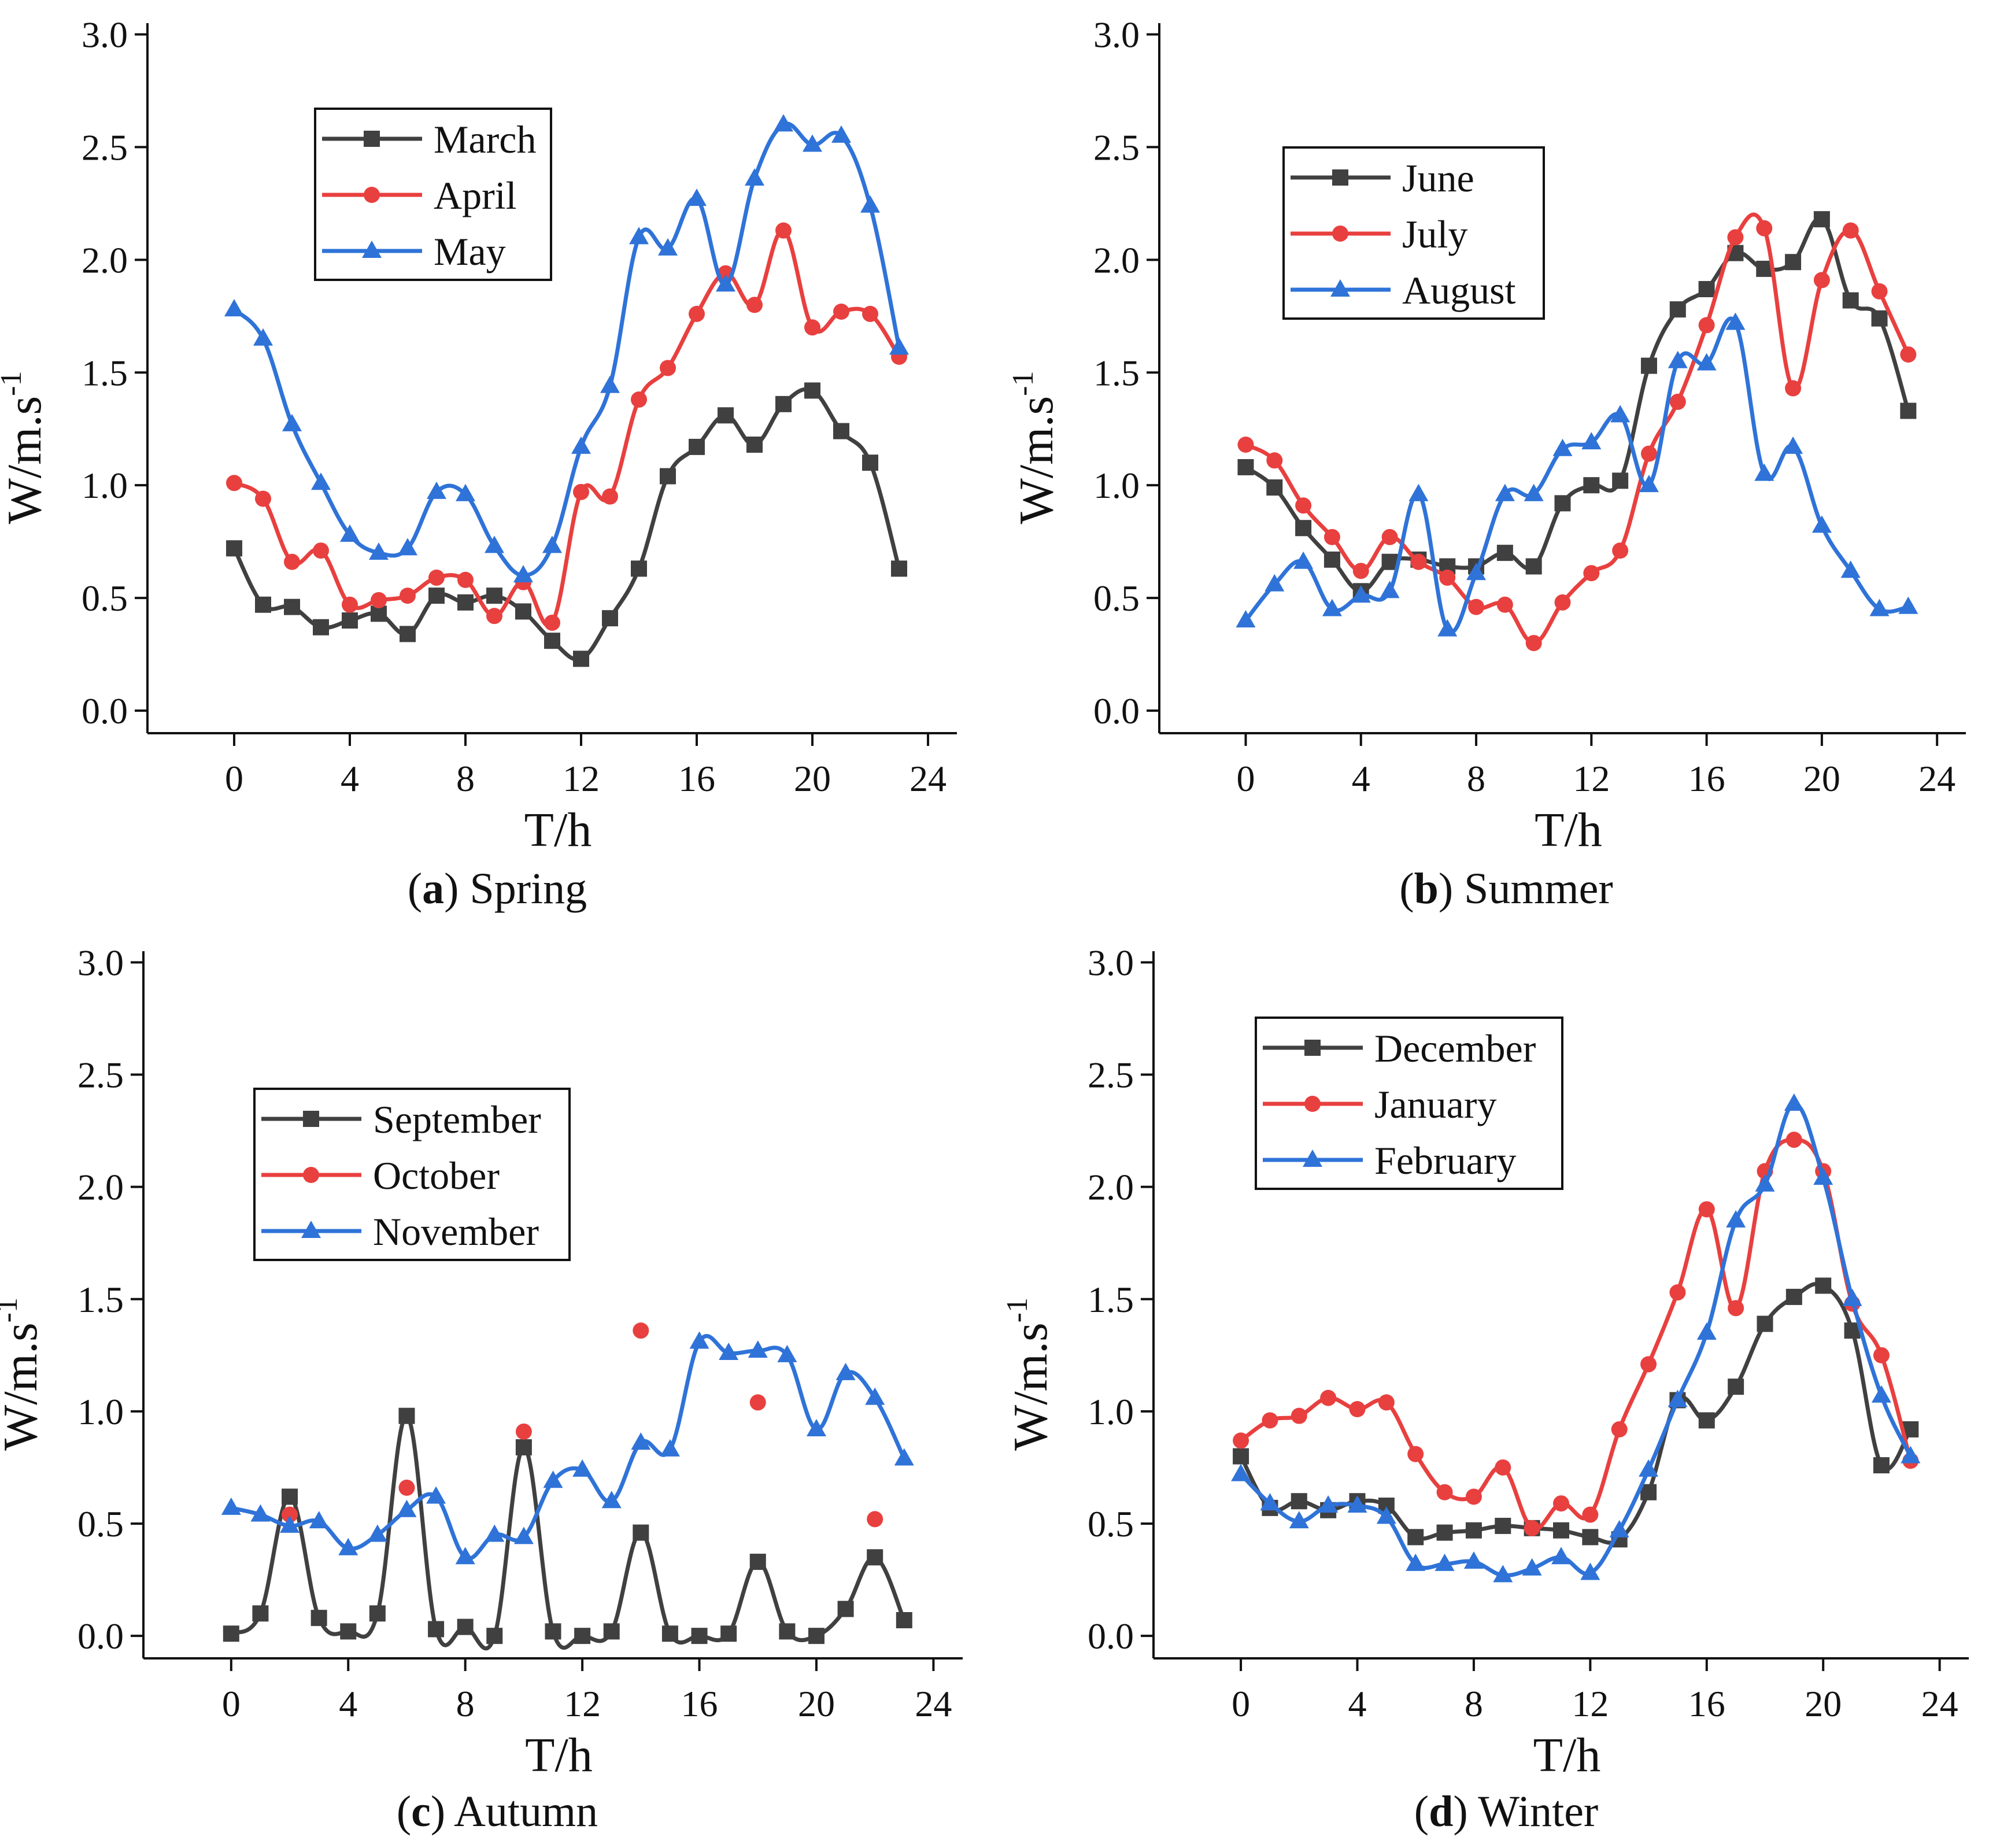 This screenshot has height=1848, width=1989. Describe the element at coordinates (700, 1703) in the screenshot. I see `x-tick-label: 16` at that location.